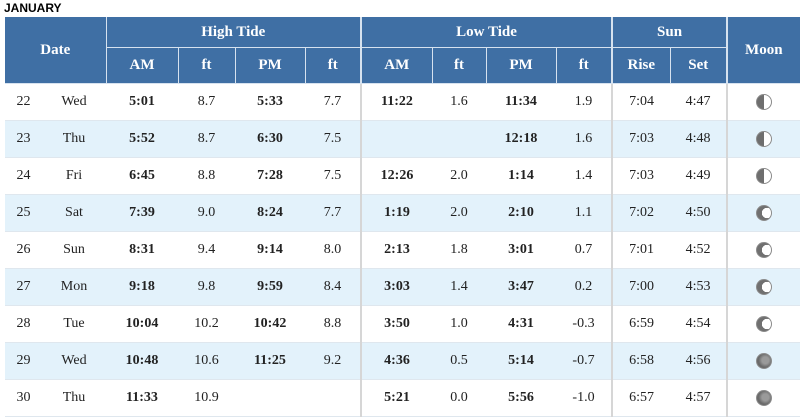 This screenshot has width=800, height=417. What do you see at coordinates (584, 176) in the screenshot?
I see `low-tide-pm-height: 1.4` at bounding box center [584, 176].